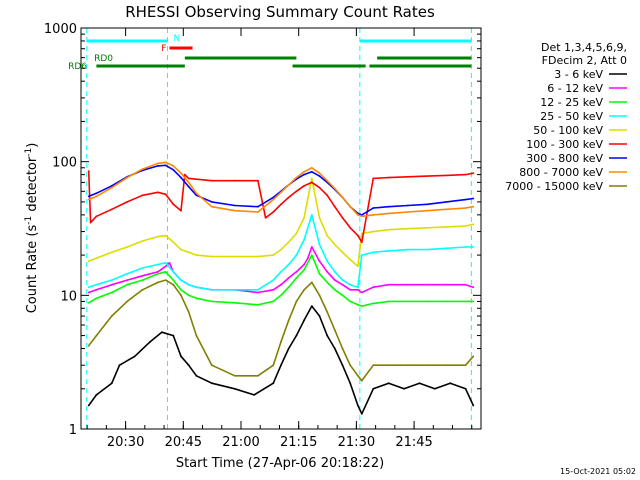 This screenshot has width=640, height=480. Describe the element at coordinates (571, 102) in the screenshot. I see `legend-label-2: 12 - 25 keV` at that location.